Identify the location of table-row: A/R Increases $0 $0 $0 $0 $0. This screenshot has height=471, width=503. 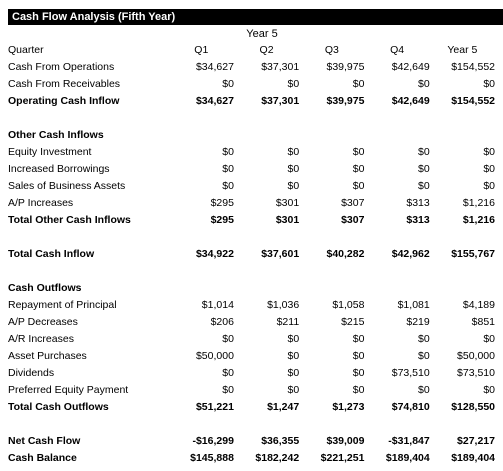
(251, 339).